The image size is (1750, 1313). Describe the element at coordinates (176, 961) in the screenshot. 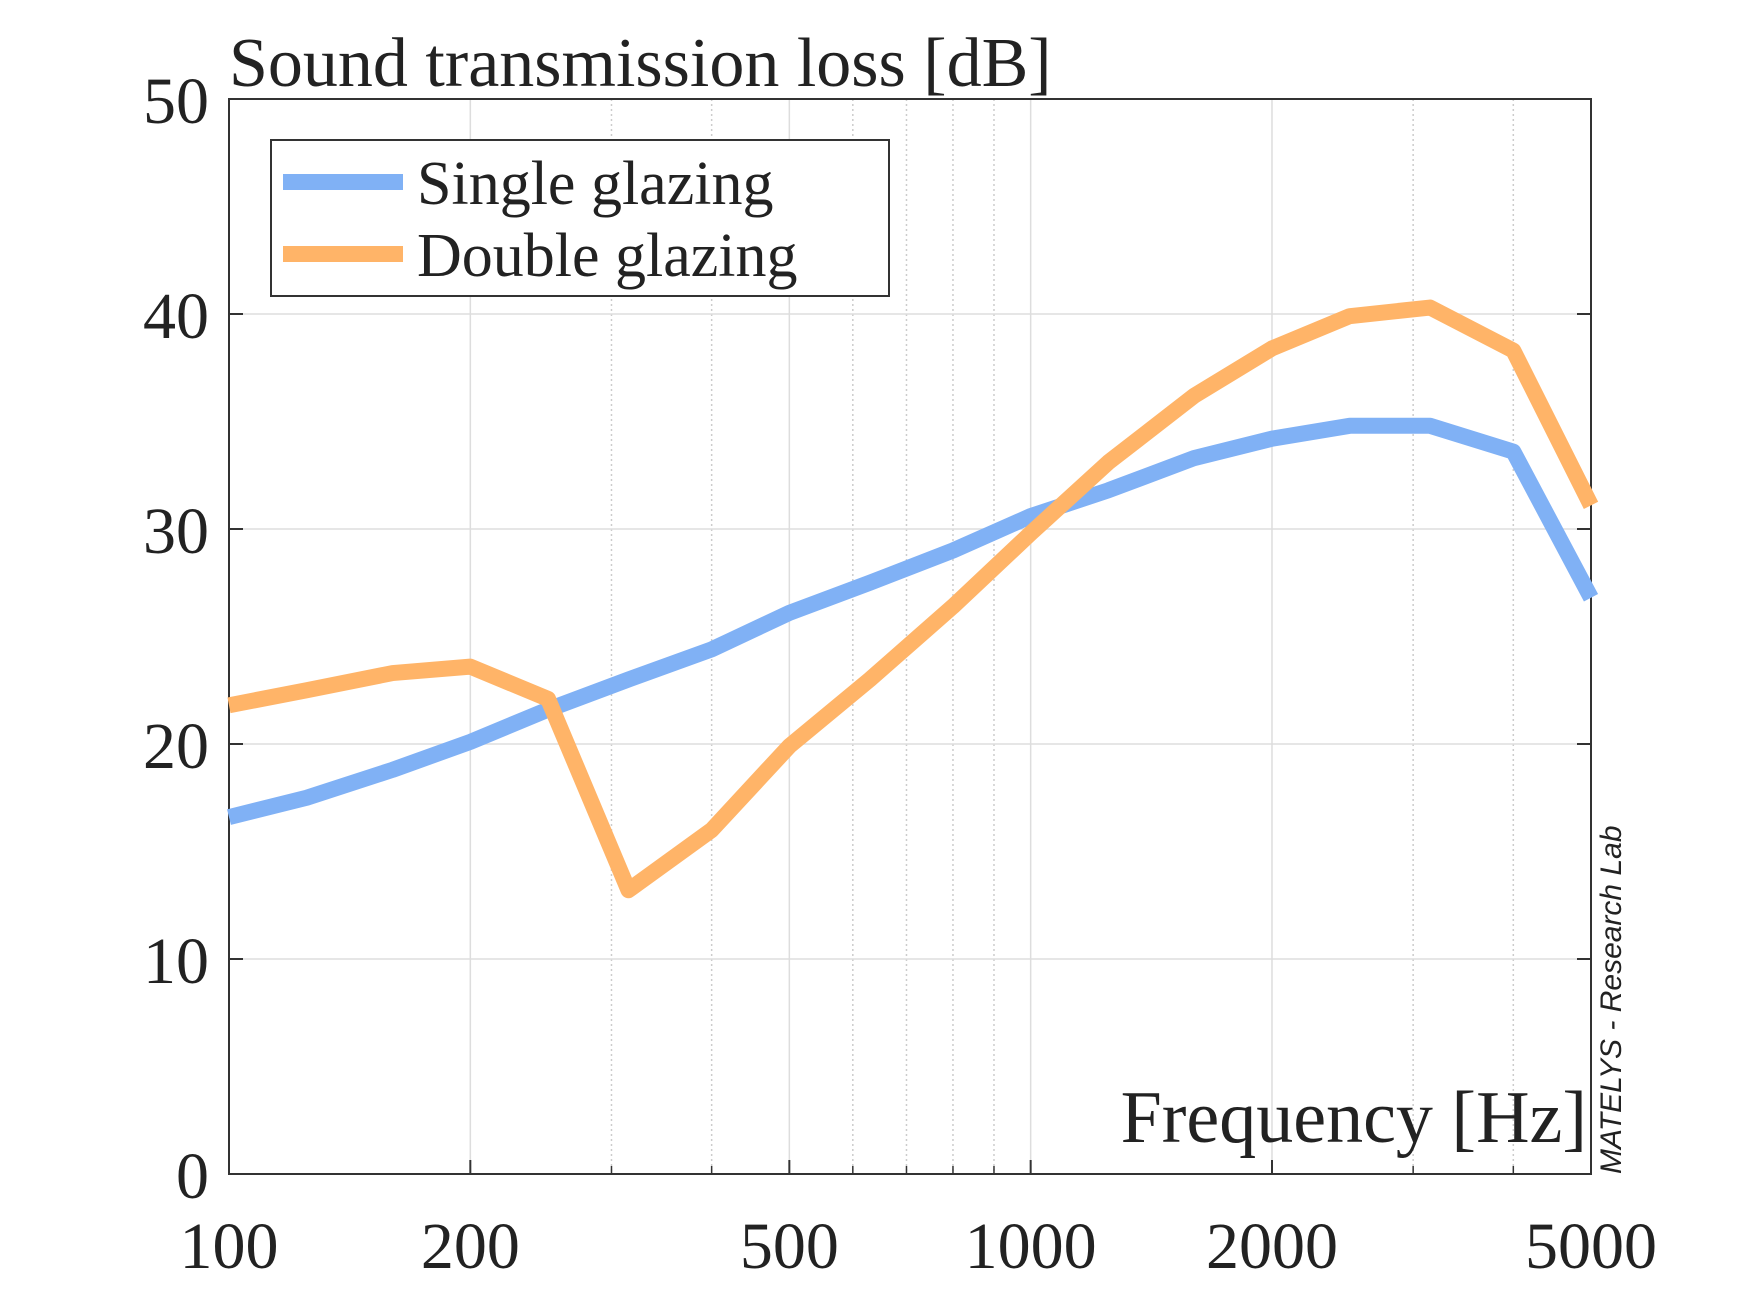

I see `y-tick-label: 10` at that location.